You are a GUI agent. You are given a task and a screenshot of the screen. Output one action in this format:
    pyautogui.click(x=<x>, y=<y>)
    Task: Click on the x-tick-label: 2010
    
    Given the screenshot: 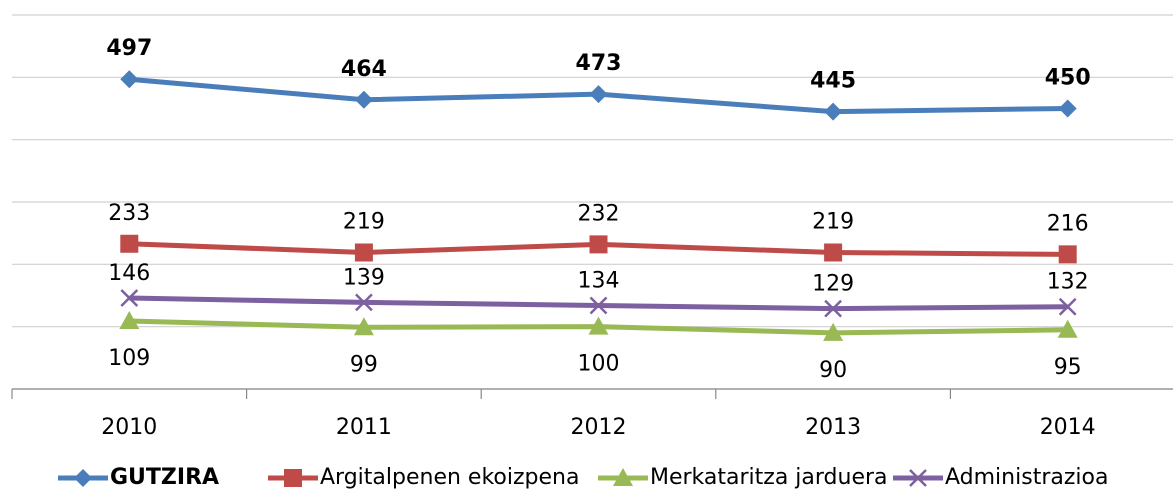 What is the action you would take?
    pyautogui.click(x=129, y=427)
    